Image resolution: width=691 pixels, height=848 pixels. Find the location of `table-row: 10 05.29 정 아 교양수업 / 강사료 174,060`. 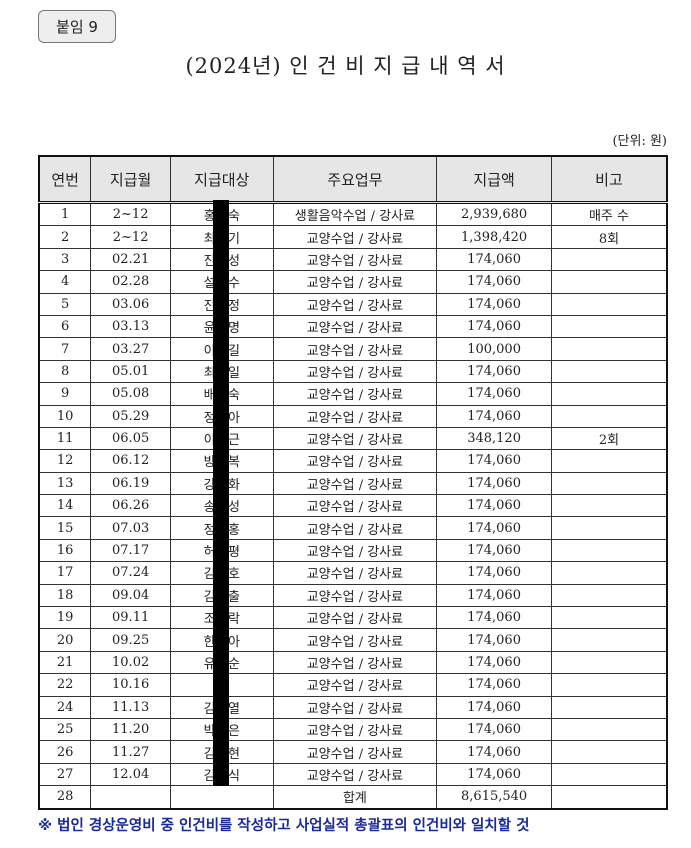

table-row: 10 05.29 정 아 교양수업 / 강사료 174,060 is located at coordinates (353, 416).